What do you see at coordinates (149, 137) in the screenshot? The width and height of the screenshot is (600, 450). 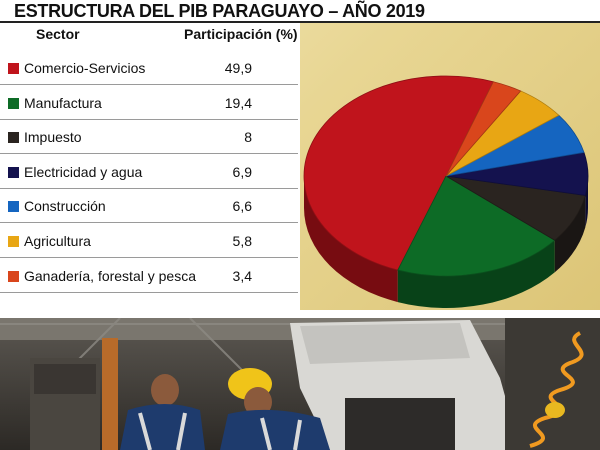 I see `table-row: Impuesto 8` at bounding box center [149, 137].